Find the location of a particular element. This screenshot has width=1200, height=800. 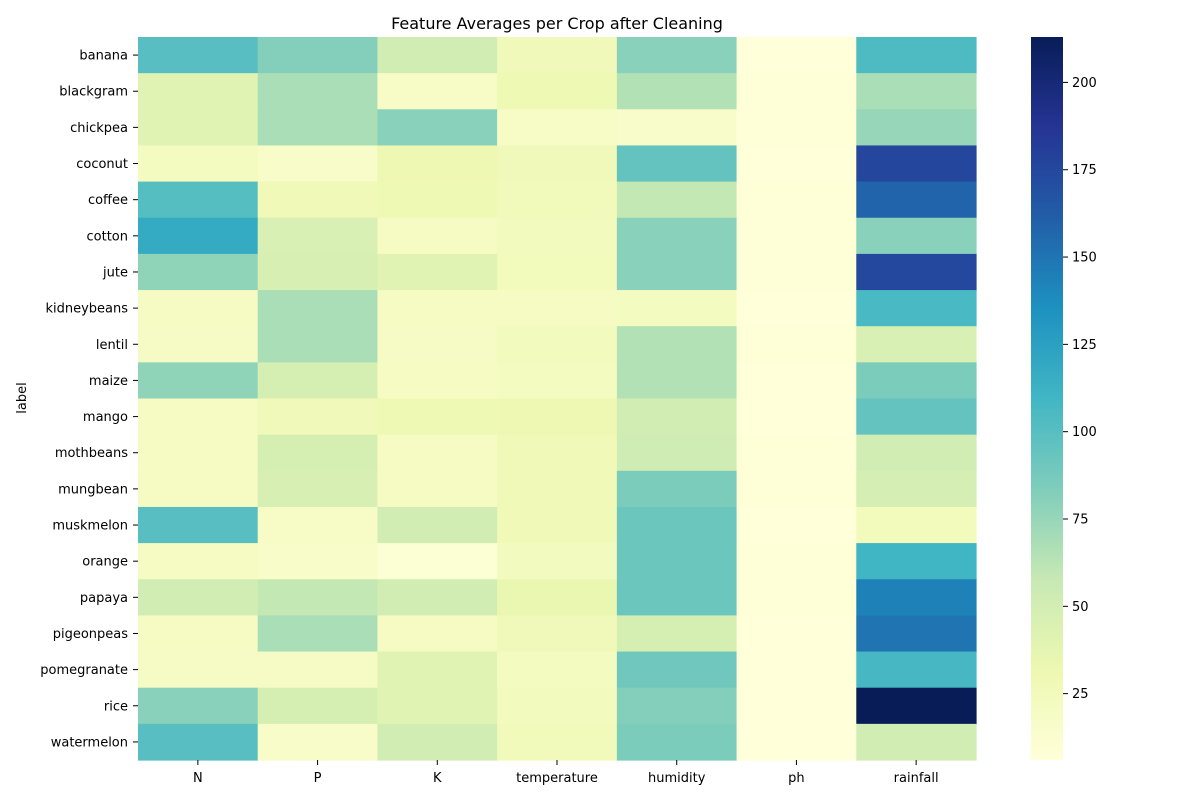

colorbar-tick-label: 200 is located at coordinates (1084, 83).